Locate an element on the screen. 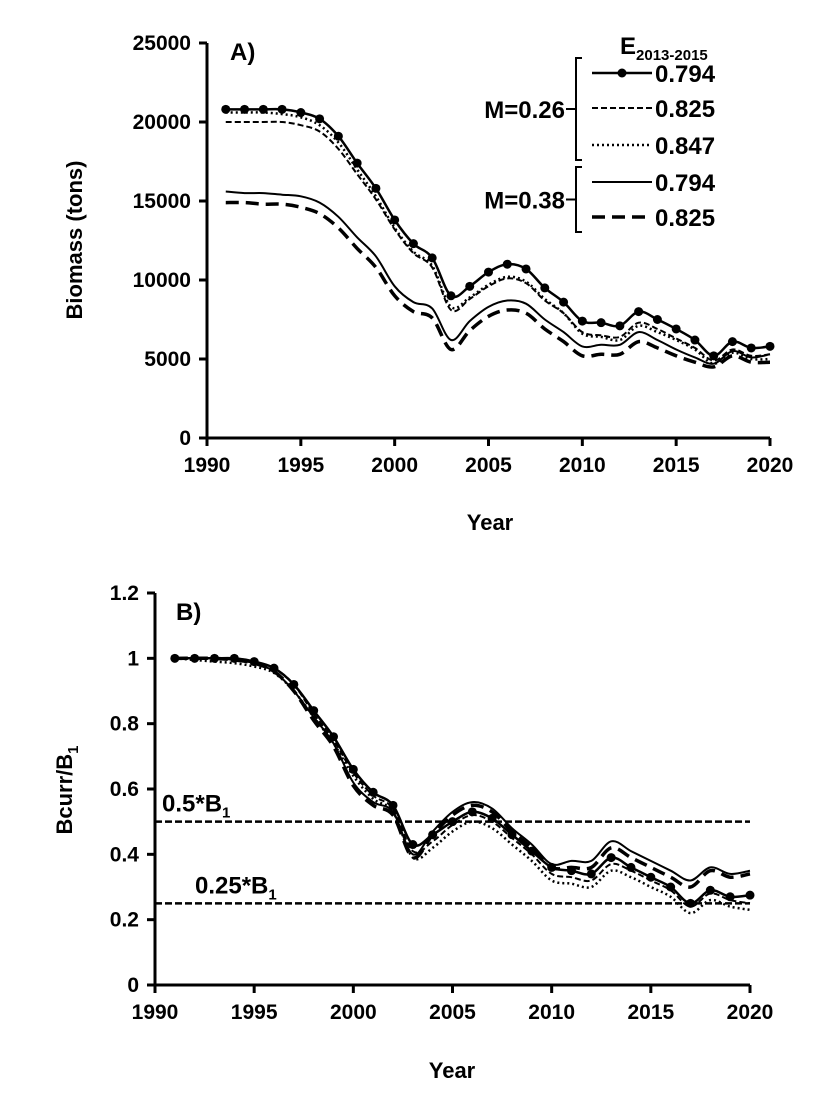 The image size is (815, 1107). legend-bracket is located at coordinates (574, 199).